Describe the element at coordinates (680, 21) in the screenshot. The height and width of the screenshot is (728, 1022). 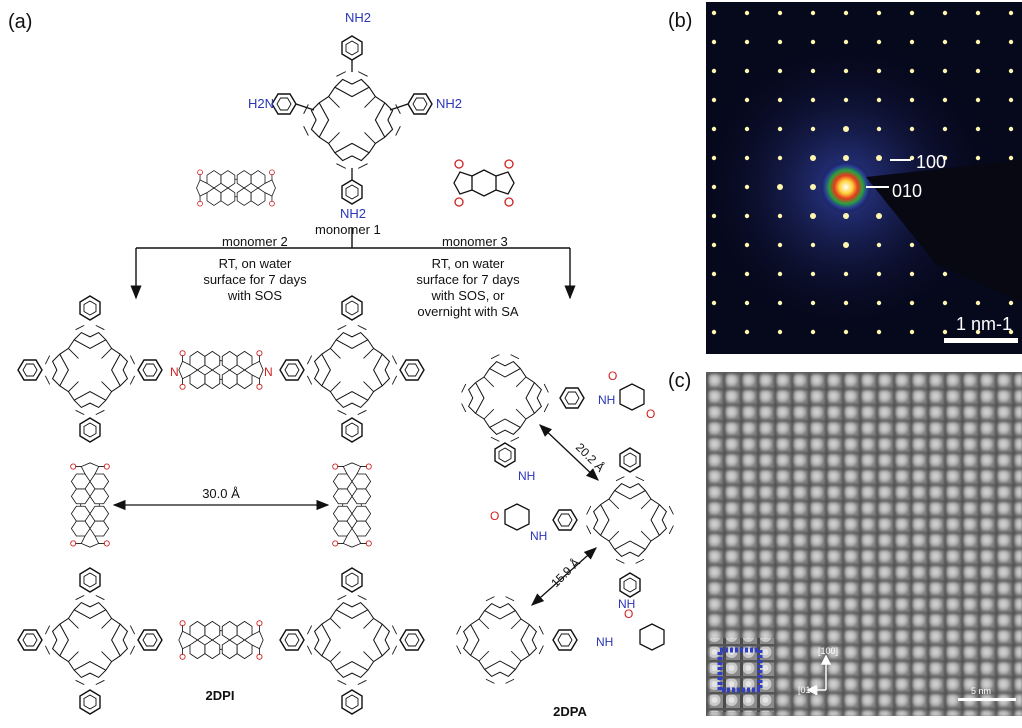
I see `panel-b-label: (b)` at that location.